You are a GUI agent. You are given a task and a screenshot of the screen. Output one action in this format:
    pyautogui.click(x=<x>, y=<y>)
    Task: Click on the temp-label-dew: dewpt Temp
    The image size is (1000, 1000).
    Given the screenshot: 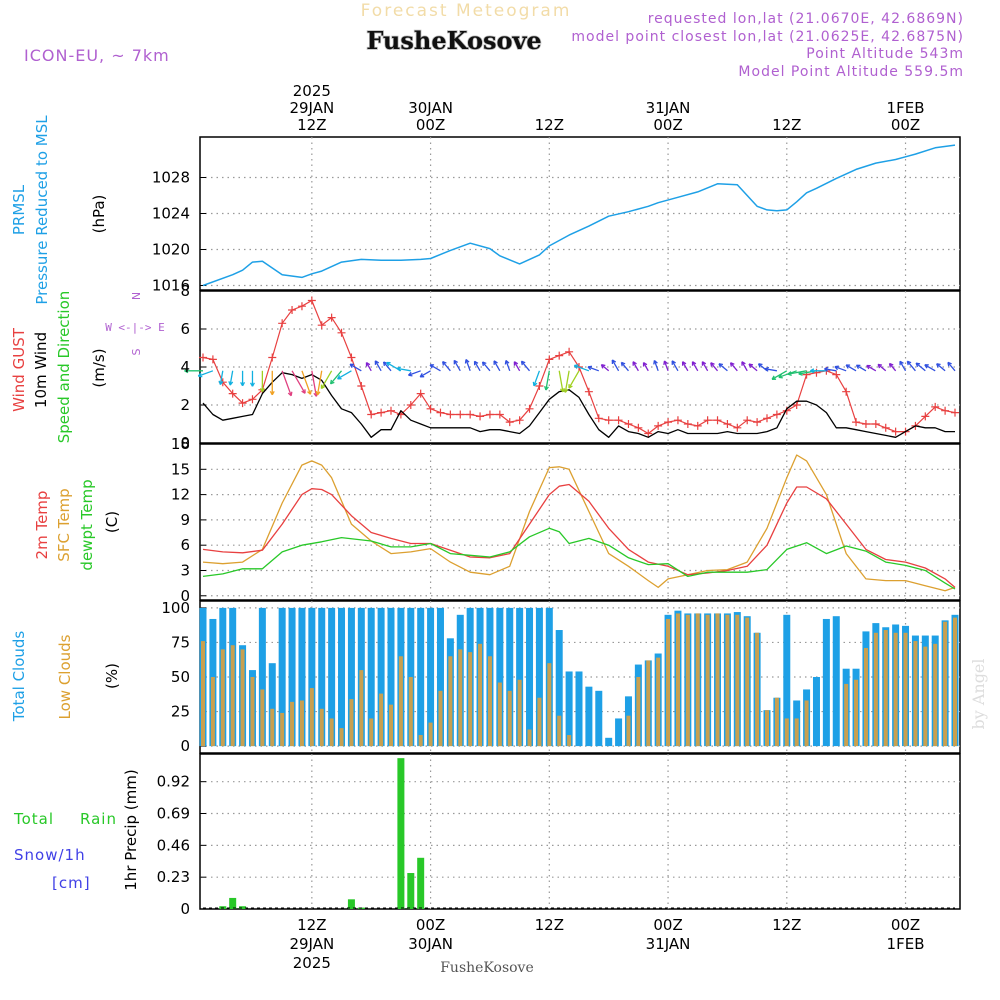 What is the action you would take?
    pyautogui.click(x=87, y=524)
    